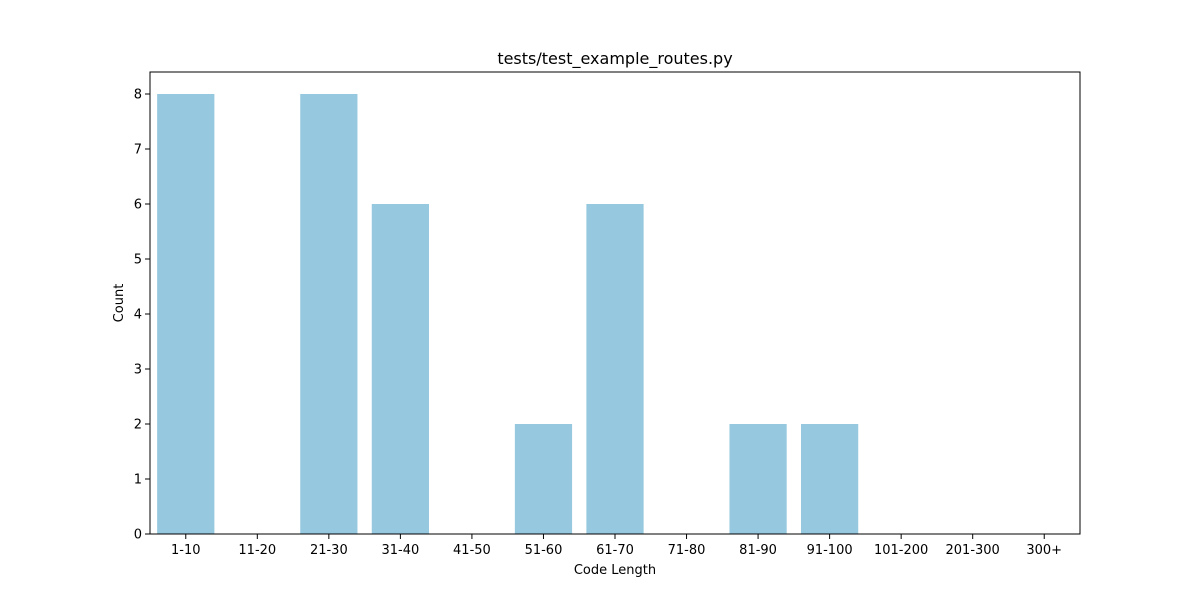 This screenshot has height=600, width=1200. I want to click on x-tick-label: 21-30, so click(329, 550).